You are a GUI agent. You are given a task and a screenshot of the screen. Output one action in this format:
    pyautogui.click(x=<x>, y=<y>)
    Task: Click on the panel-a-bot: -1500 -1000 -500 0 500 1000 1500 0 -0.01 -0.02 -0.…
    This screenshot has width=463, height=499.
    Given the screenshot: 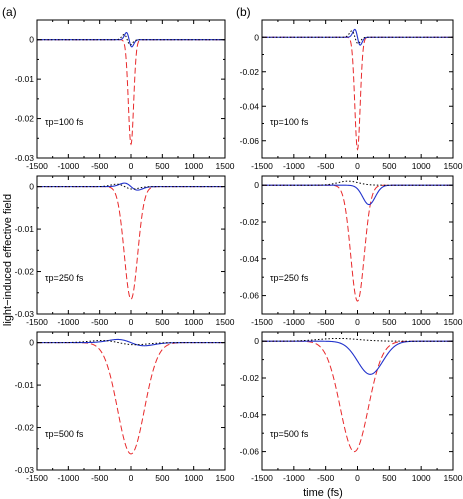 What is the action you would take?
    pyautogui.click(x=125, y=407)
    